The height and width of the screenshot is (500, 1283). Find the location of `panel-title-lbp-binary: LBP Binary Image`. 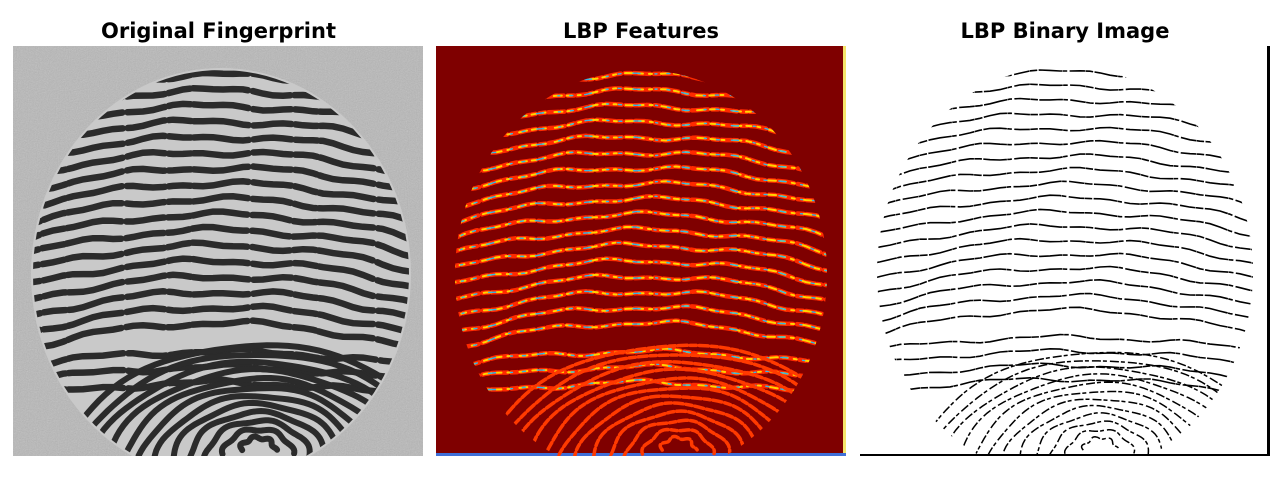

panel-title-lbp-binary: LBP Binary Image is located at coordinates (1065, 31).